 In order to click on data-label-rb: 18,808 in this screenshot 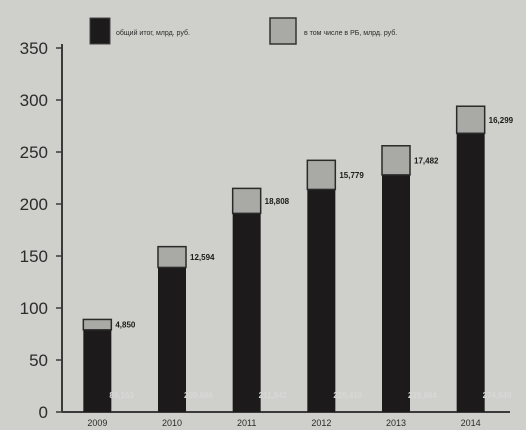, I will do `click(277, 201)`.